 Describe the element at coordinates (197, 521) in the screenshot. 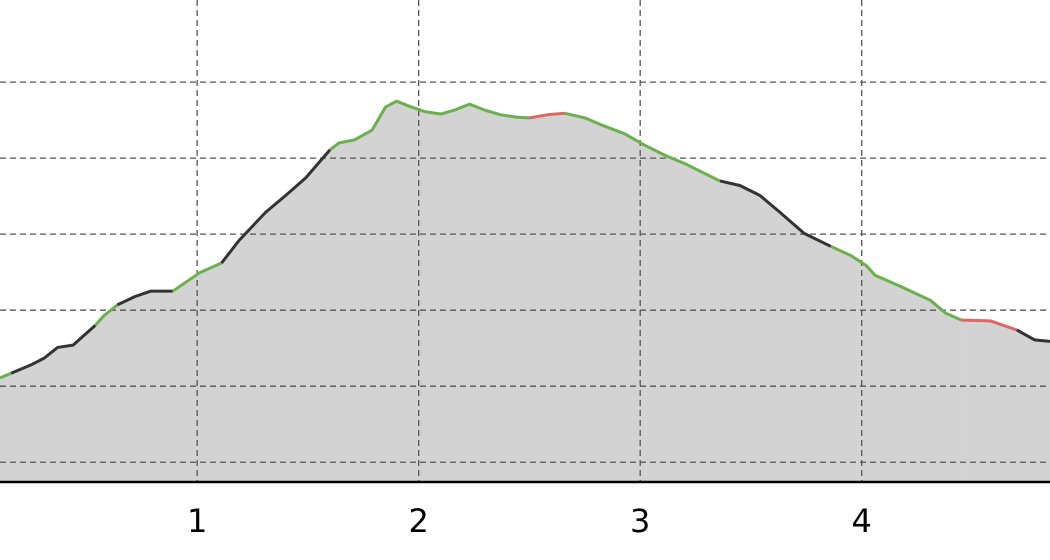

I see `x-tick-label: 1` at that location.